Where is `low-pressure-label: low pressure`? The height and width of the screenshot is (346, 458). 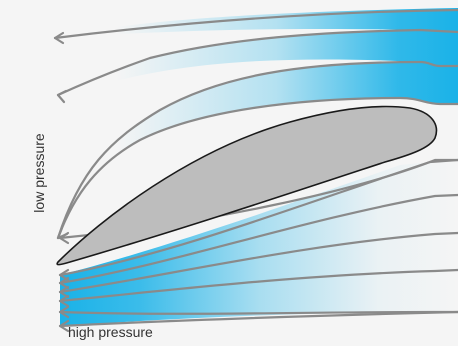
low-pressure-label: low pressure is located at coordinates (39, 173).